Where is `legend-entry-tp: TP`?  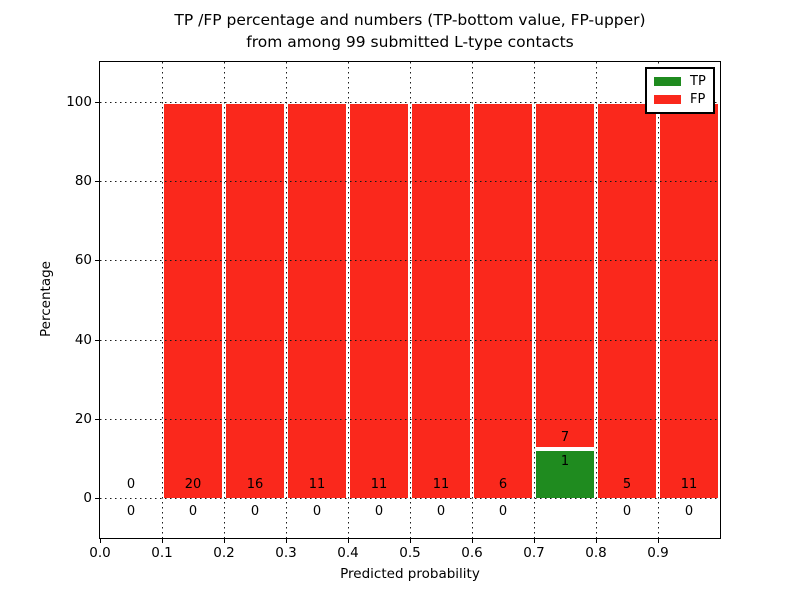 legend-entry-tp: TP is located at coordinates (680, 81).